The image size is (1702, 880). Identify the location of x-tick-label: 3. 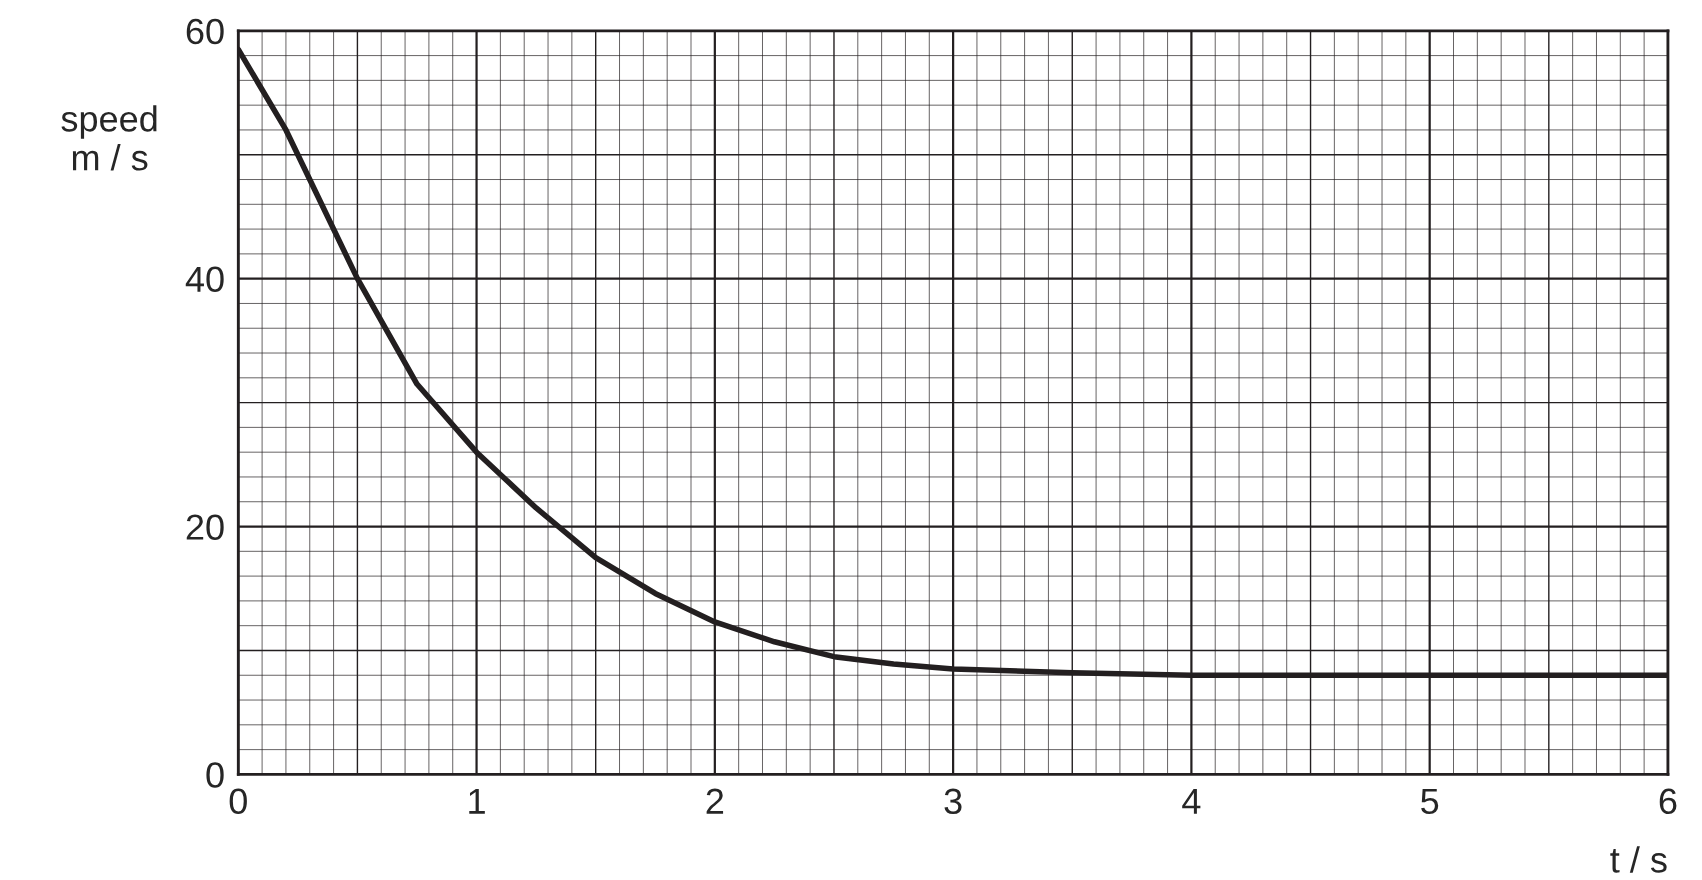
(953, 801).